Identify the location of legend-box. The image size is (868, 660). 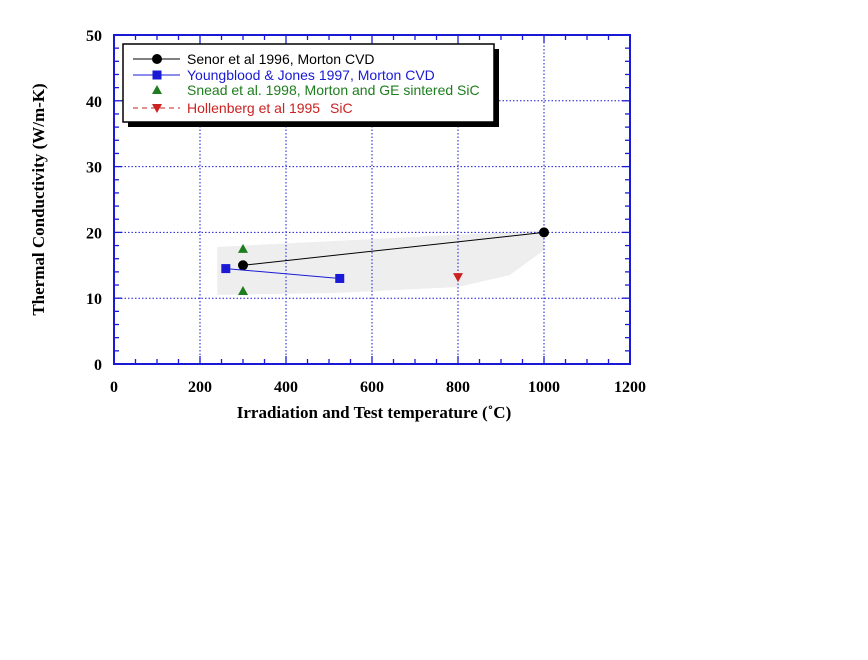
(308, 83).